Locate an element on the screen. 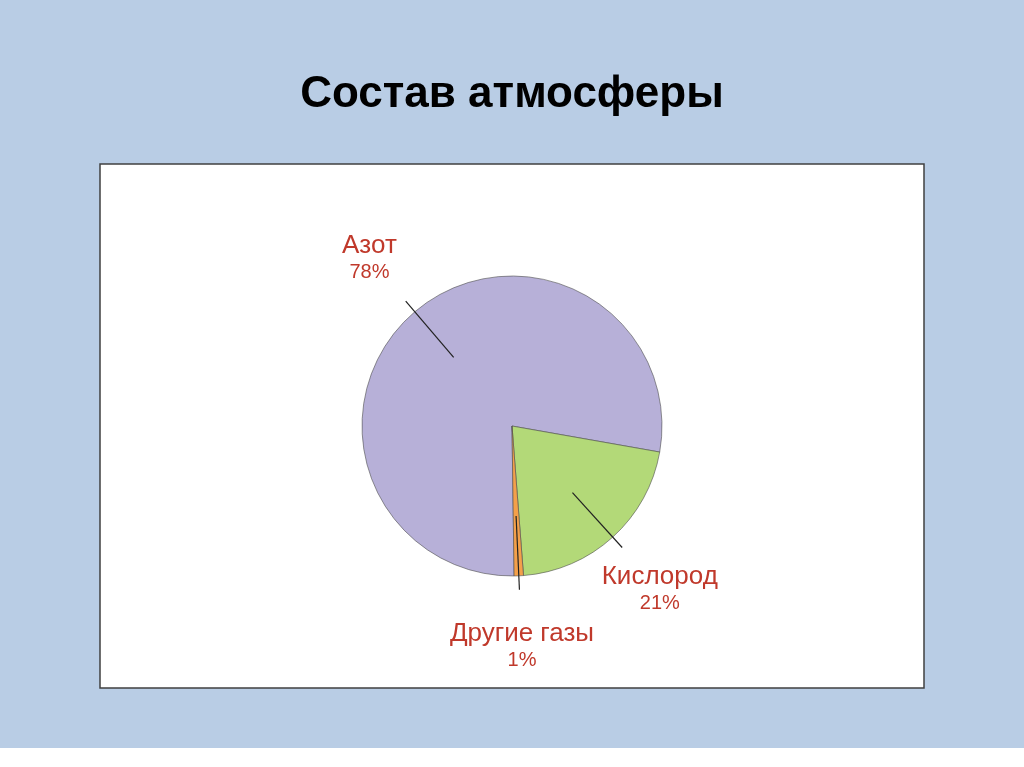 The height and width of the screenshot is (767, 1024). data-label: 78% is located at coordinates (369, 271).